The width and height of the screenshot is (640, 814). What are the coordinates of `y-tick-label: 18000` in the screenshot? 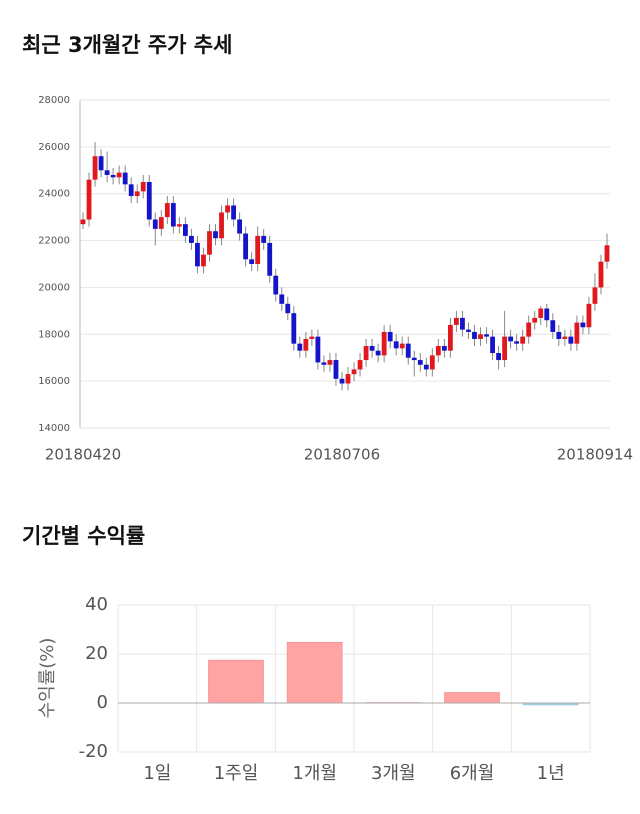 It's located at (54, 334).